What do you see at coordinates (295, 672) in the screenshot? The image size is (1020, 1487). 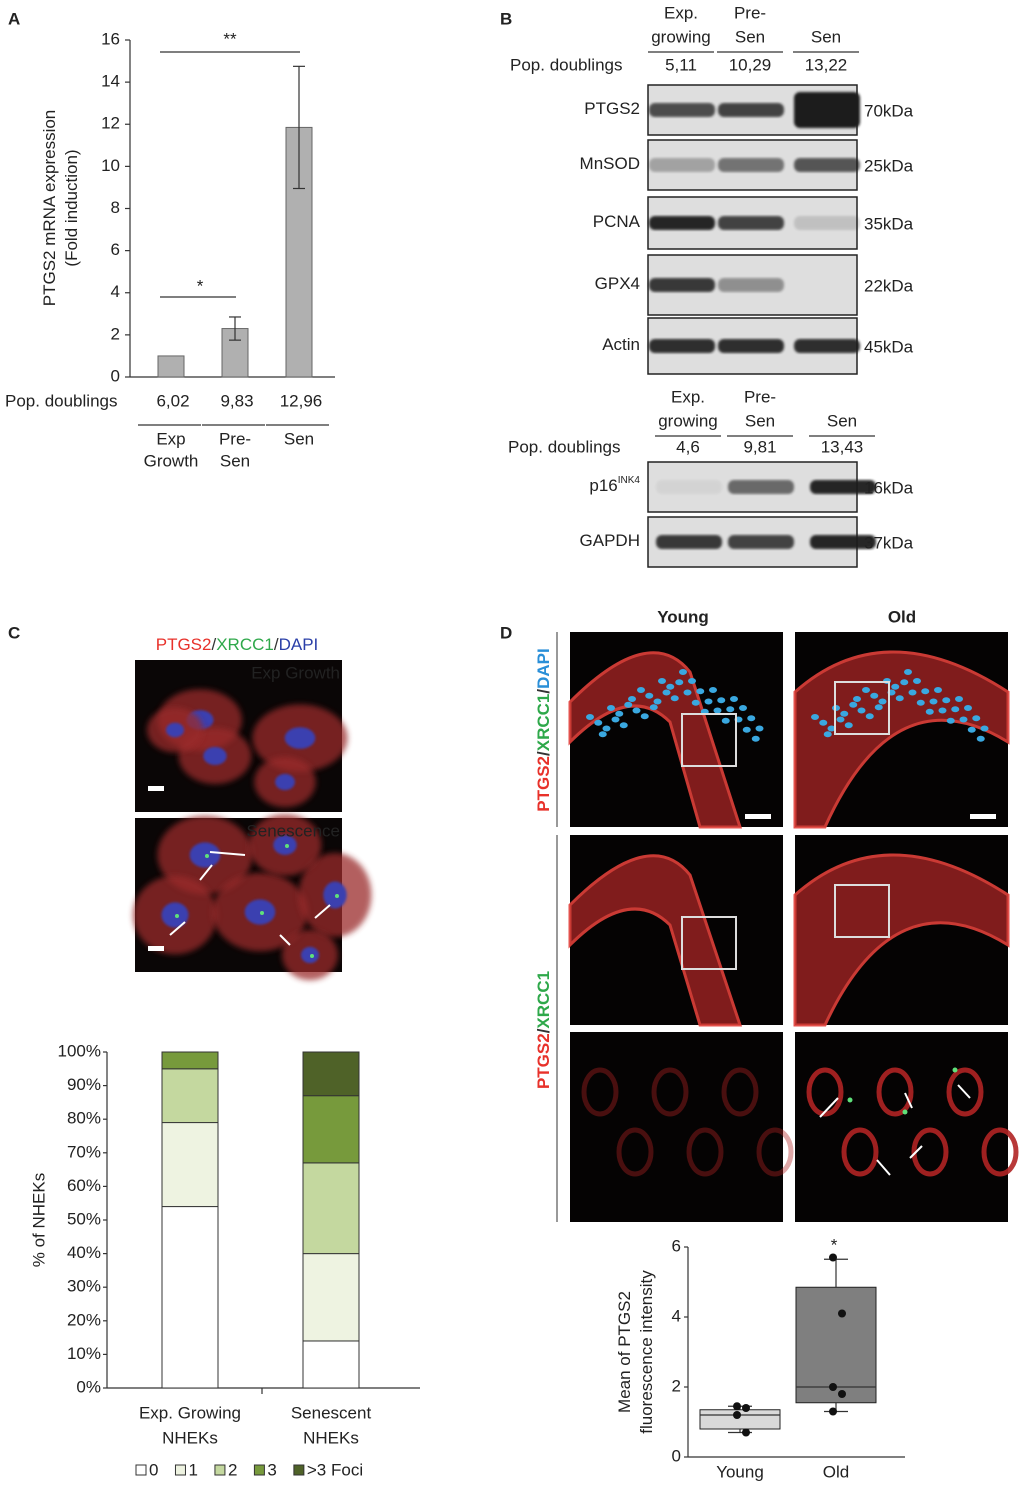 I see `image-label: Exp Growth` at bounding box center [295, 672].